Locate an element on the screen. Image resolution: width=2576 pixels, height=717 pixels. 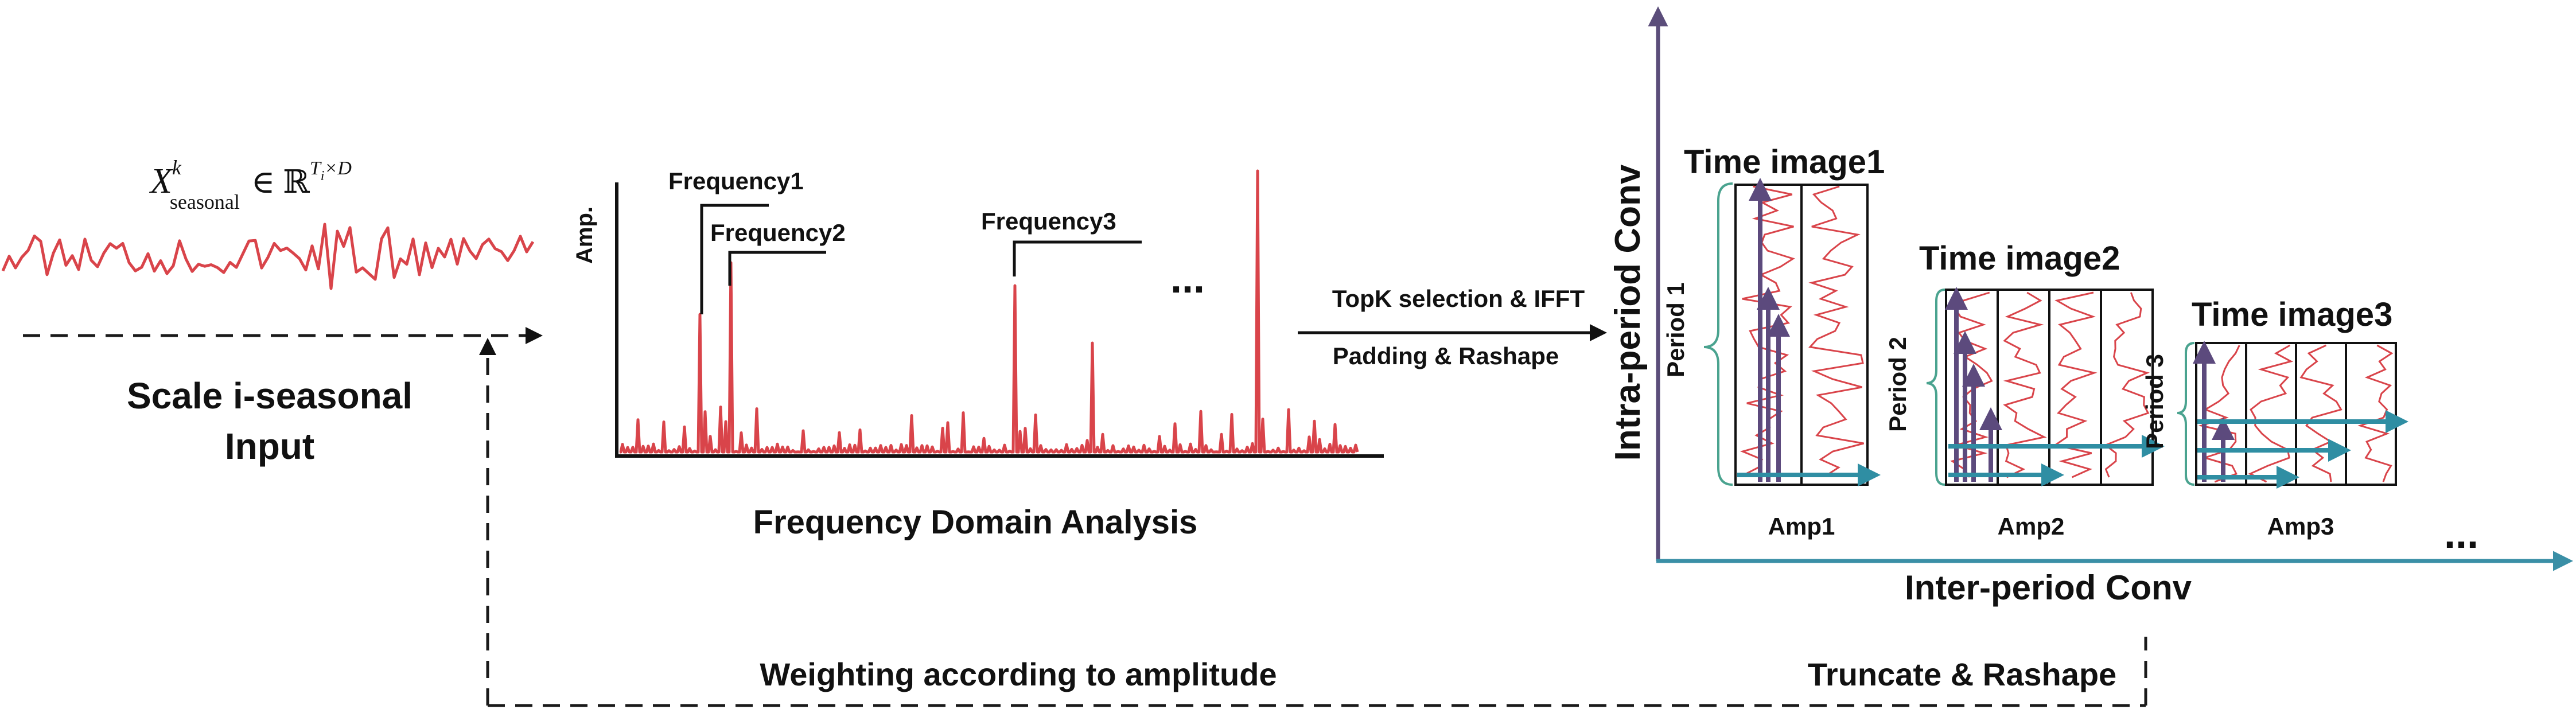
frequency1-label: Frequency1 is located at coordinates (736, 180).